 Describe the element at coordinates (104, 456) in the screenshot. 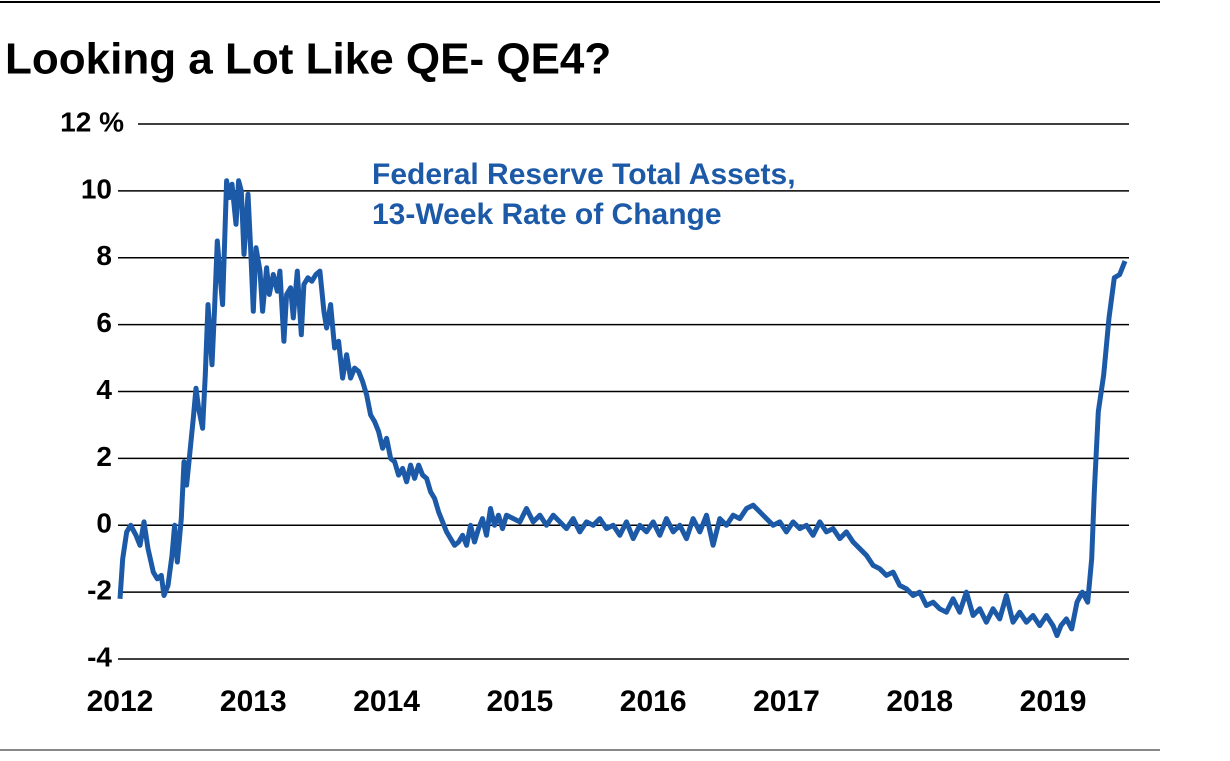

I see `y-tick-label: 2` at that location.